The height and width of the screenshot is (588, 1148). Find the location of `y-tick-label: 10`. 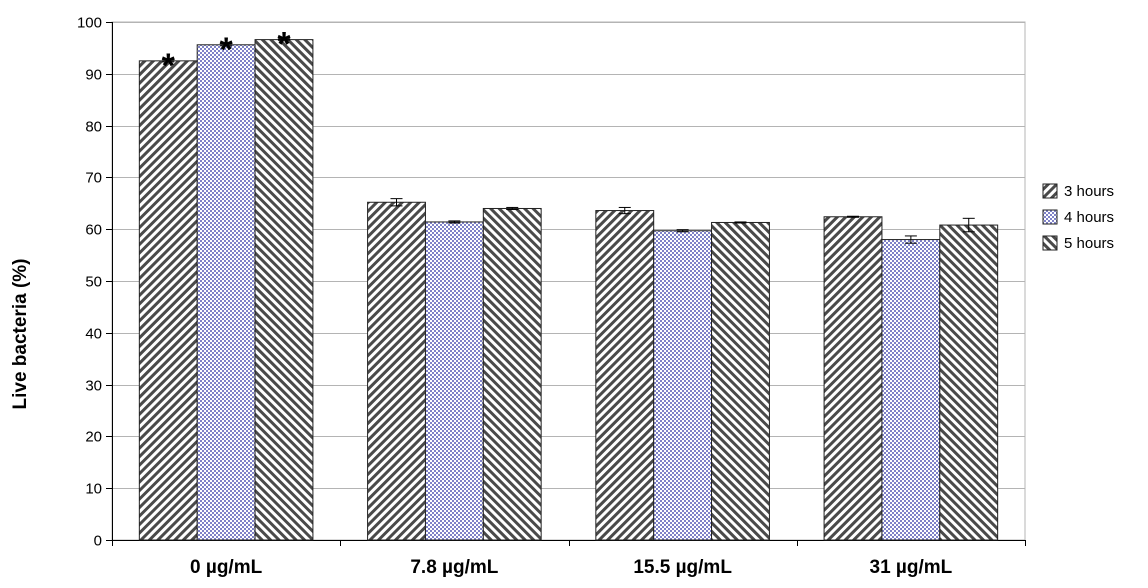

y-tick-label: 10 is located at coordinates (93, 489).